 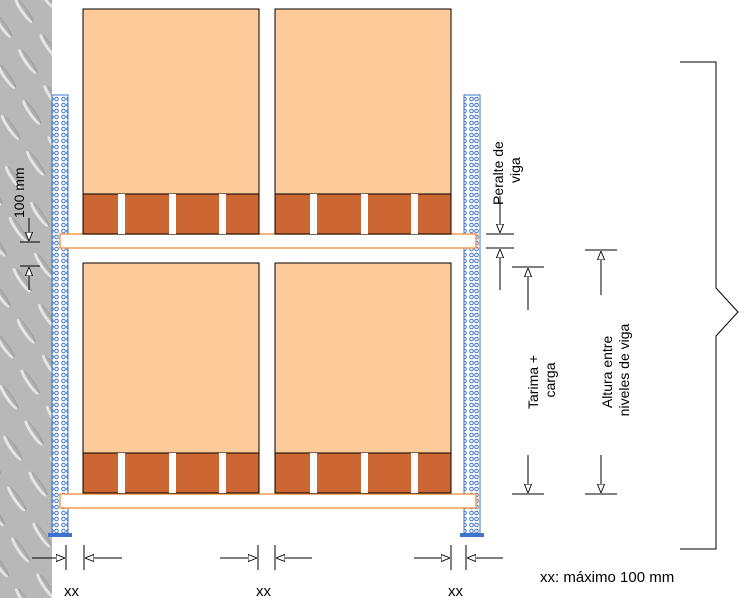 I want to click on clearance-label-right: xx, so click(x=456, y=590).